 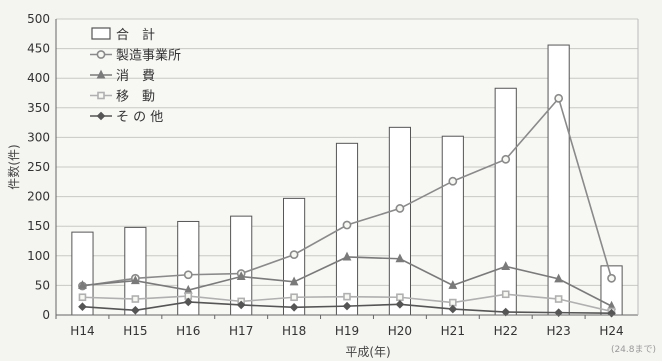 What do you see at coordinates (101, 33) in the screenshot?
I see `legend-swatch` at bounding box center [101, 33].